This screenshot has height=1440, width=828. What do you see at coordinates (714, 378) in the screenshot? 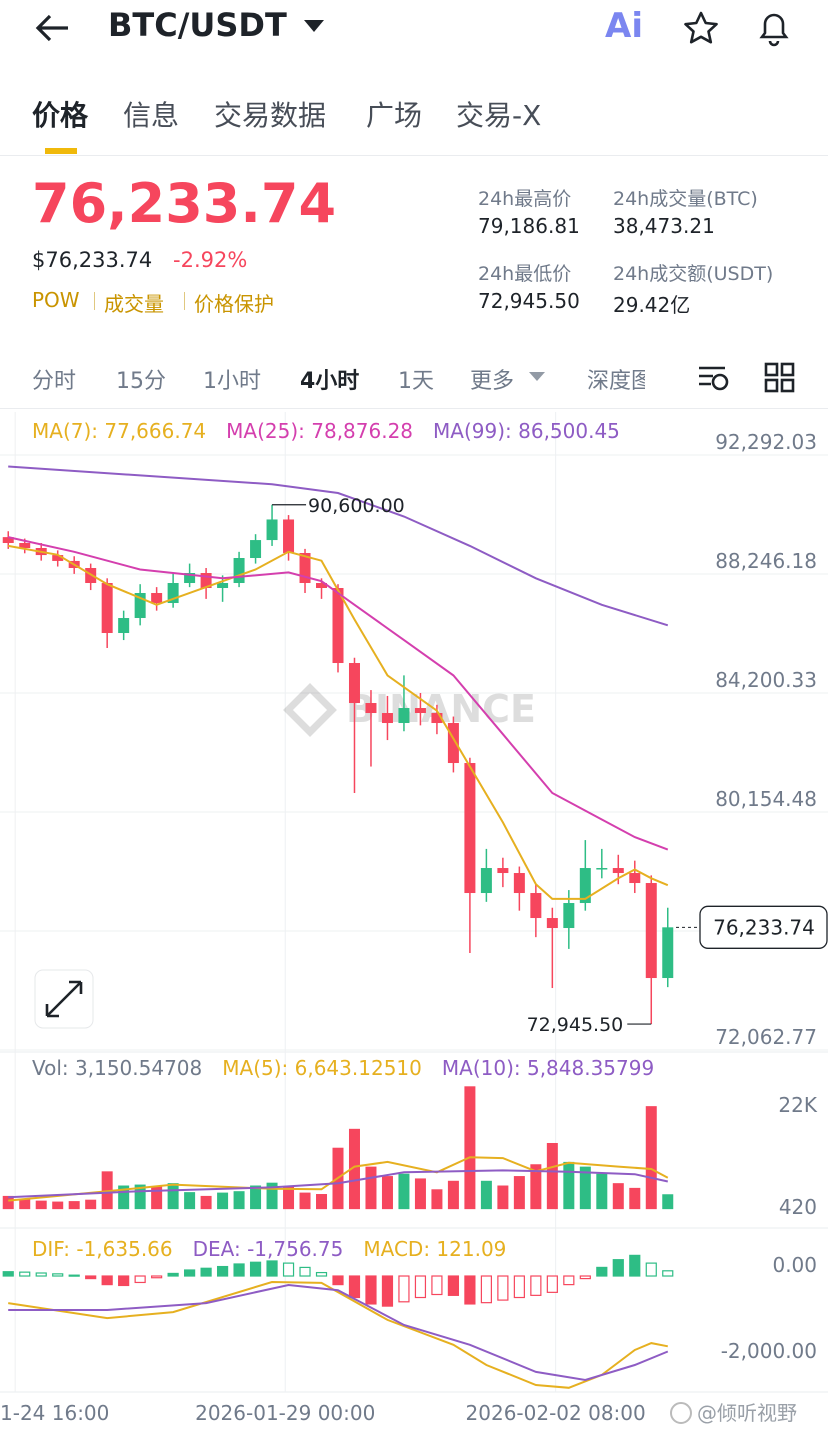
I see `indicator-settings` at bounding box center [714, 378].